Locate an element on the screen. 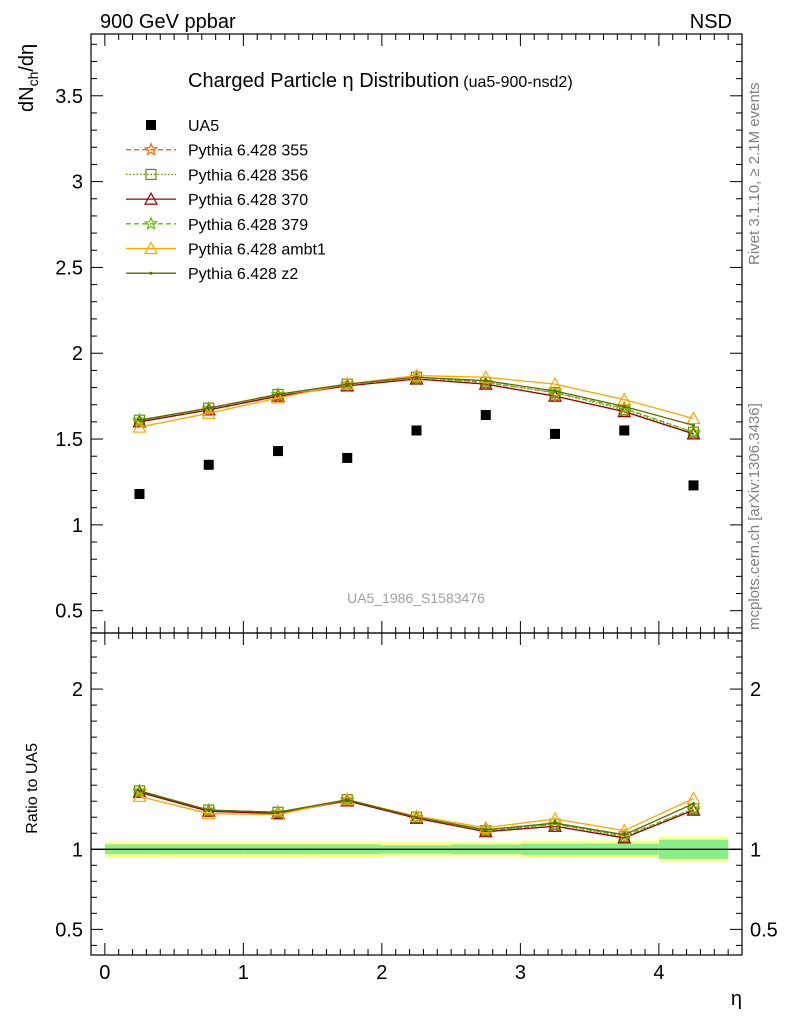 The width and height of the screenshot is (786, 1024). ratio-y-tick-label: 1 is located at coordinates (77, 850).